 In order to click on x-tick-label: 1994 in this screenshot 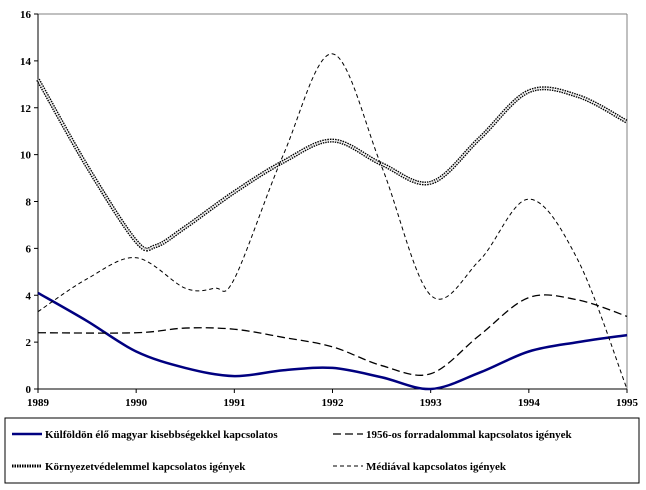, I will do `click(529, 403)`.